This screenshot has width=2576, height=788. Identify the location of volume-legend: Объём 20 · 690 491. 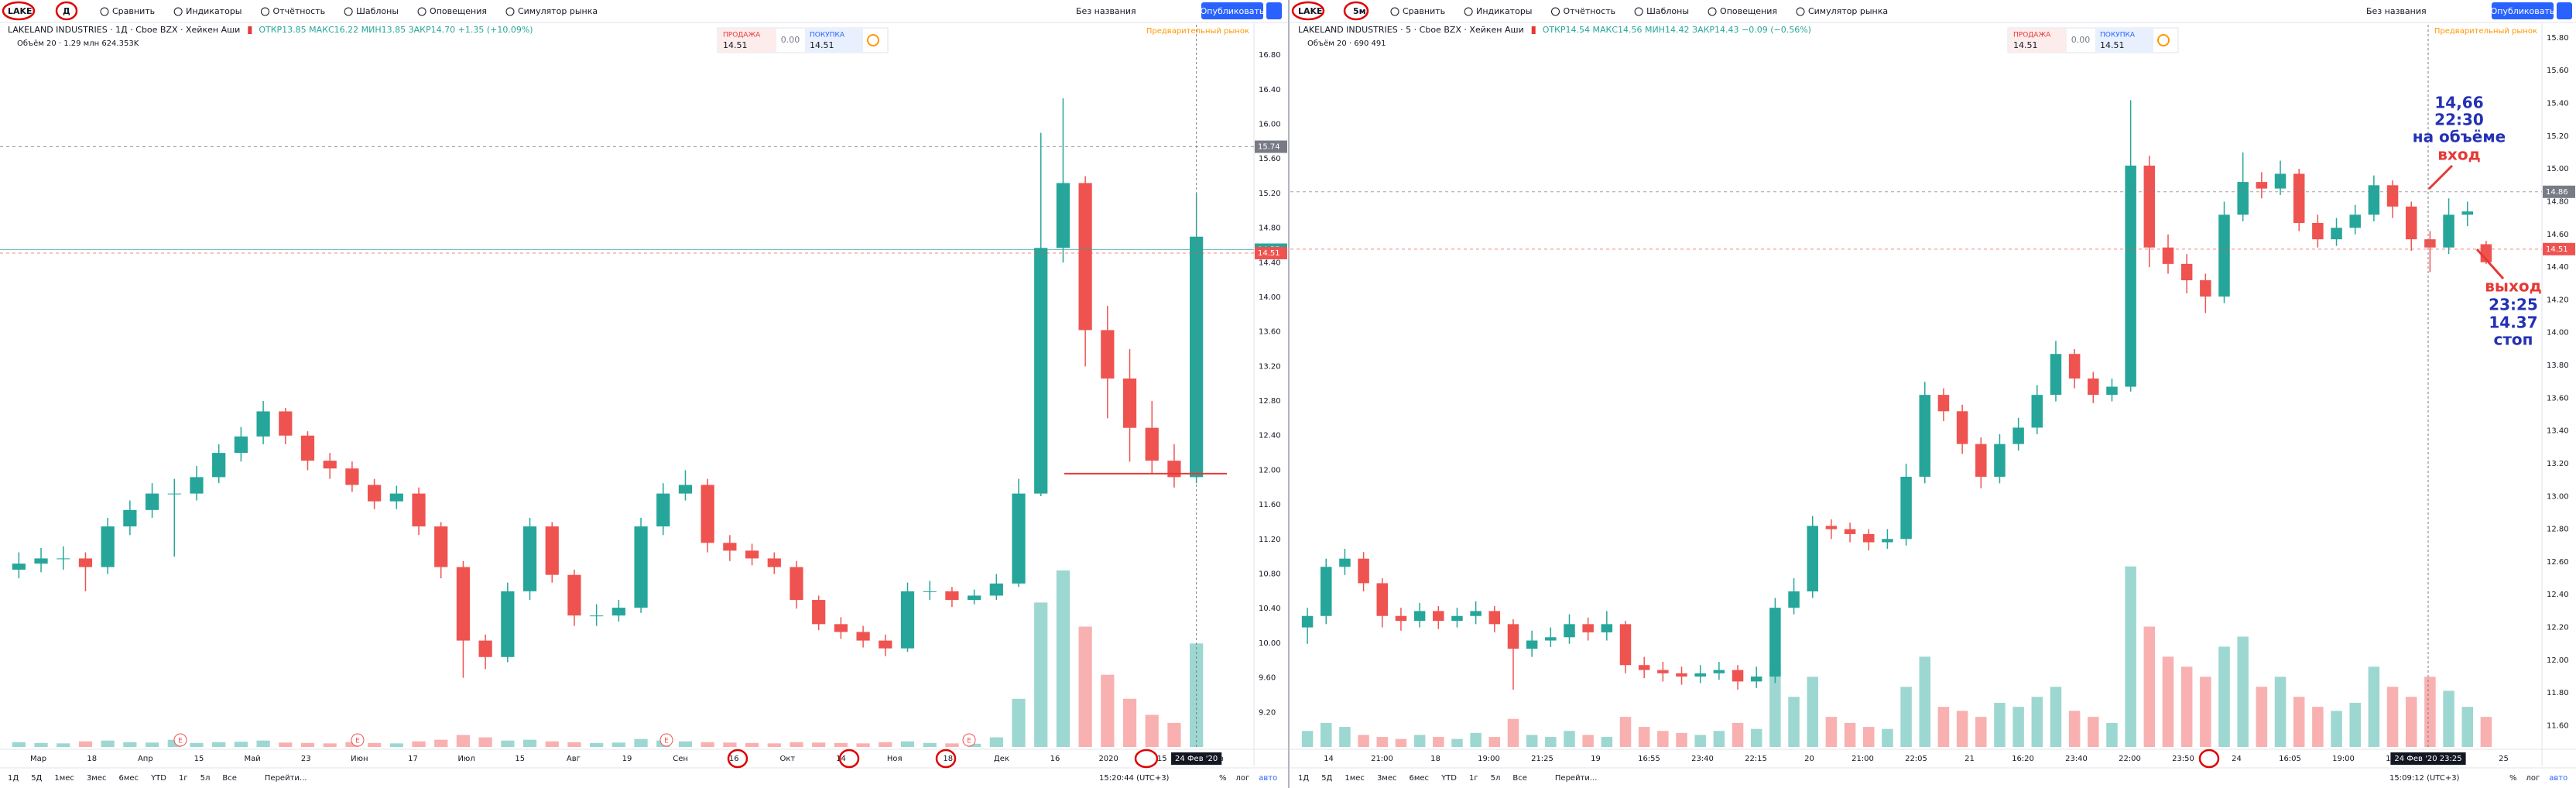
(1346, 43).